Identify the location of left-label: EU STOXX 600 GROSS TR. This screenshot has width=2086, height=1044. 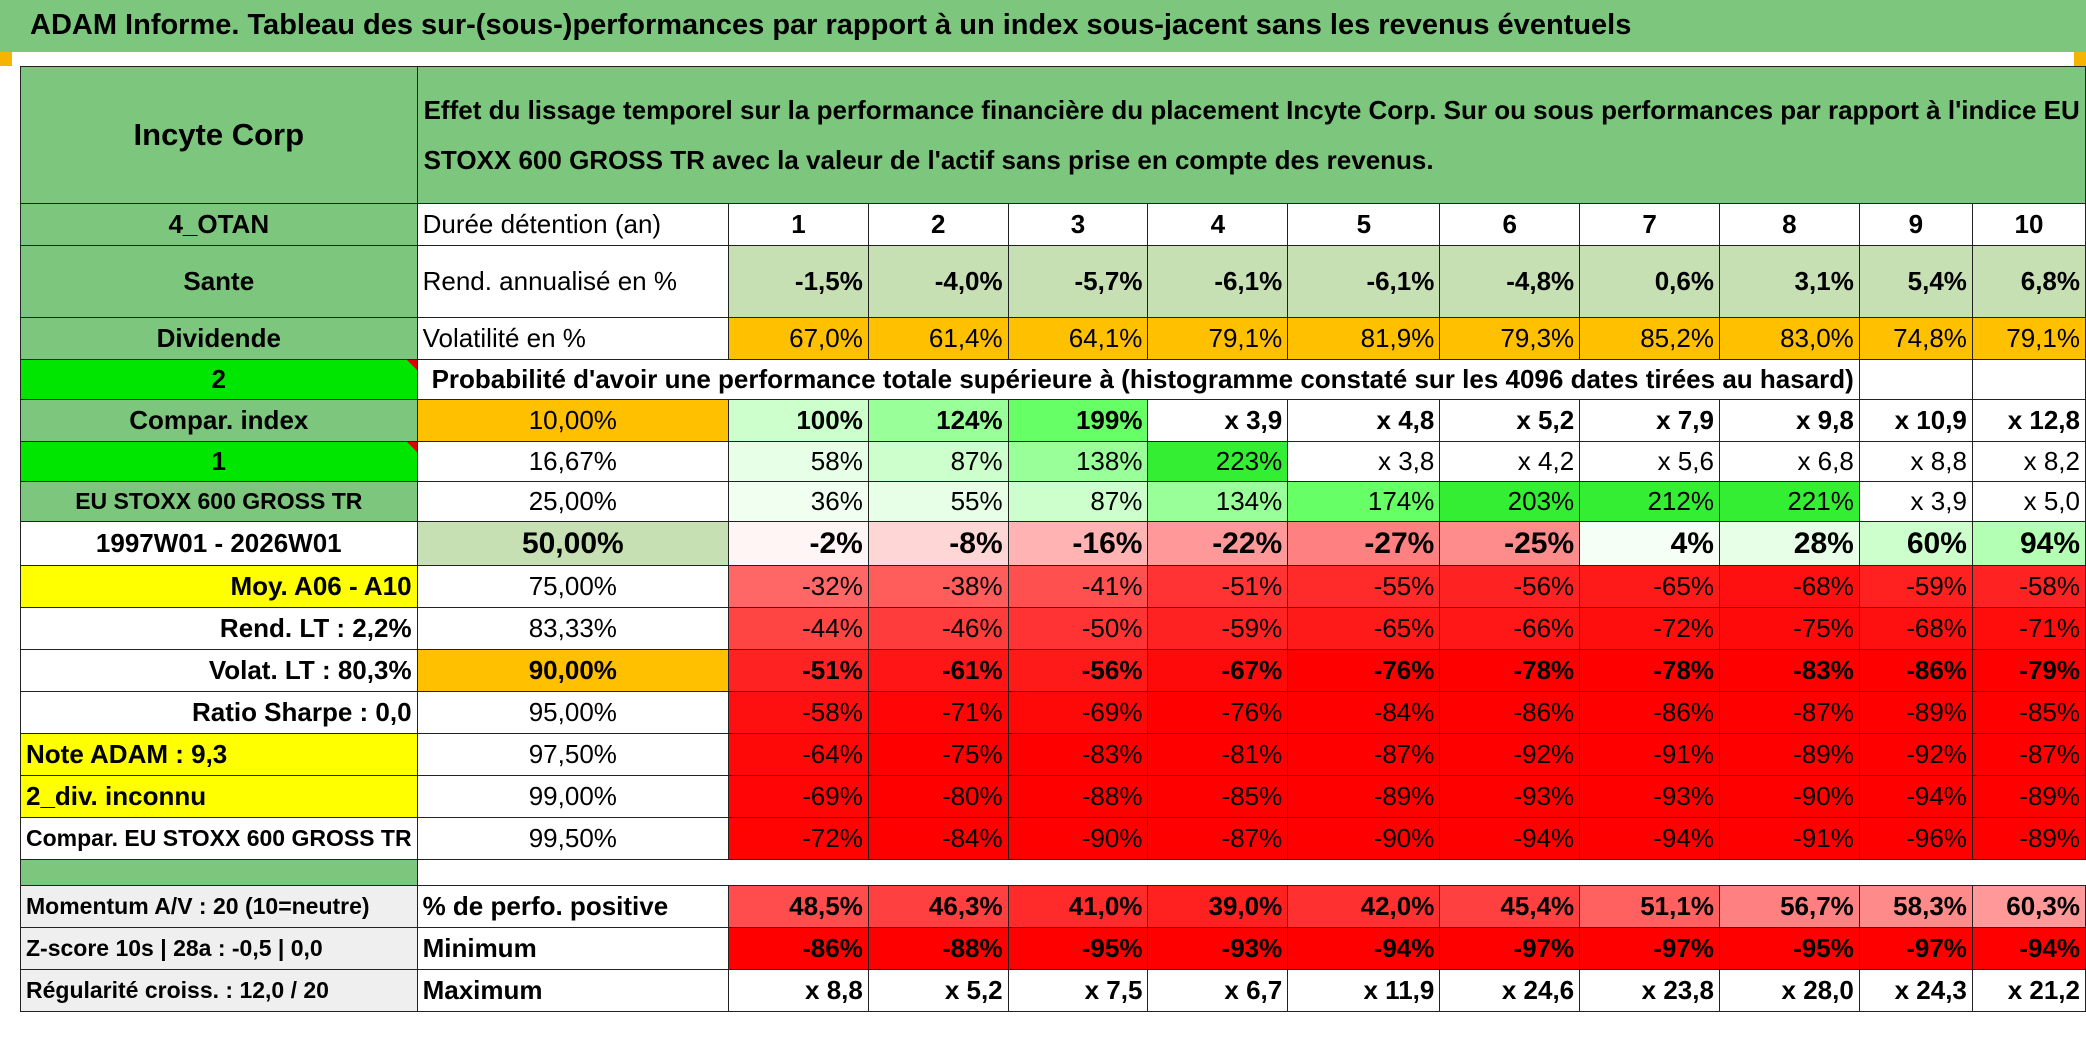
(219, 501).